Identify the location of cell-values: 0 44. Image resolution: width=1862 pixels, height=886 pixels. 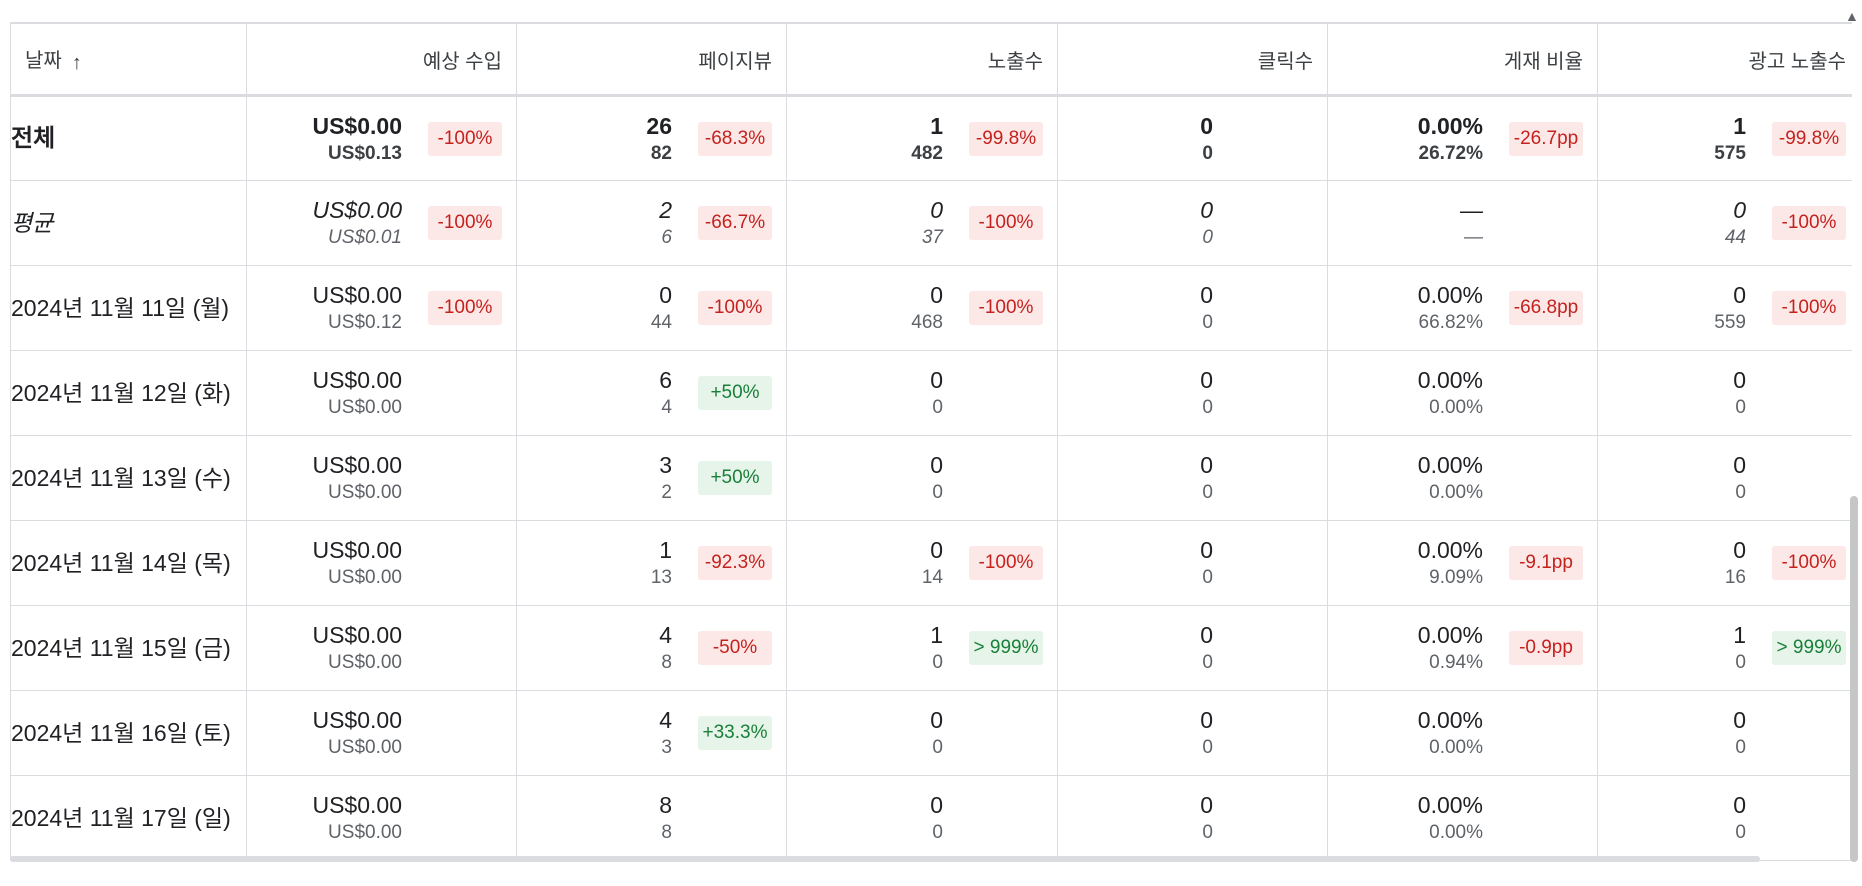
(661, 308).